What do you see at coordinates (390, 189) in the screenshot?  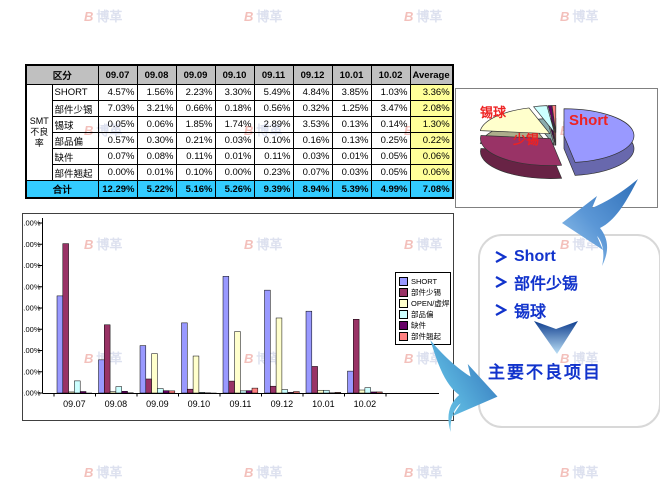 I see `table-total-cell: 4.99%` at bounding box center [390, 189].